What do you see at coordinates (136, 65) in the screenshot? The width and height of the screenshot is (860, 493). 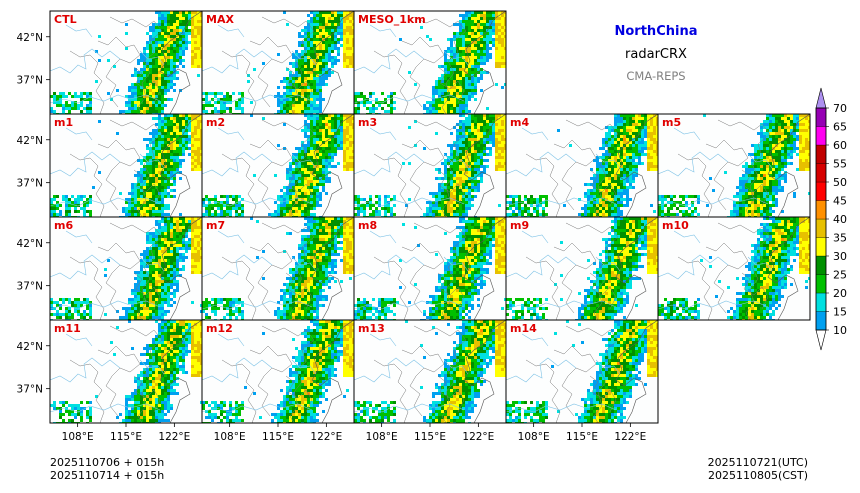 I see `province-boundary` at bounding box center [136, 65].